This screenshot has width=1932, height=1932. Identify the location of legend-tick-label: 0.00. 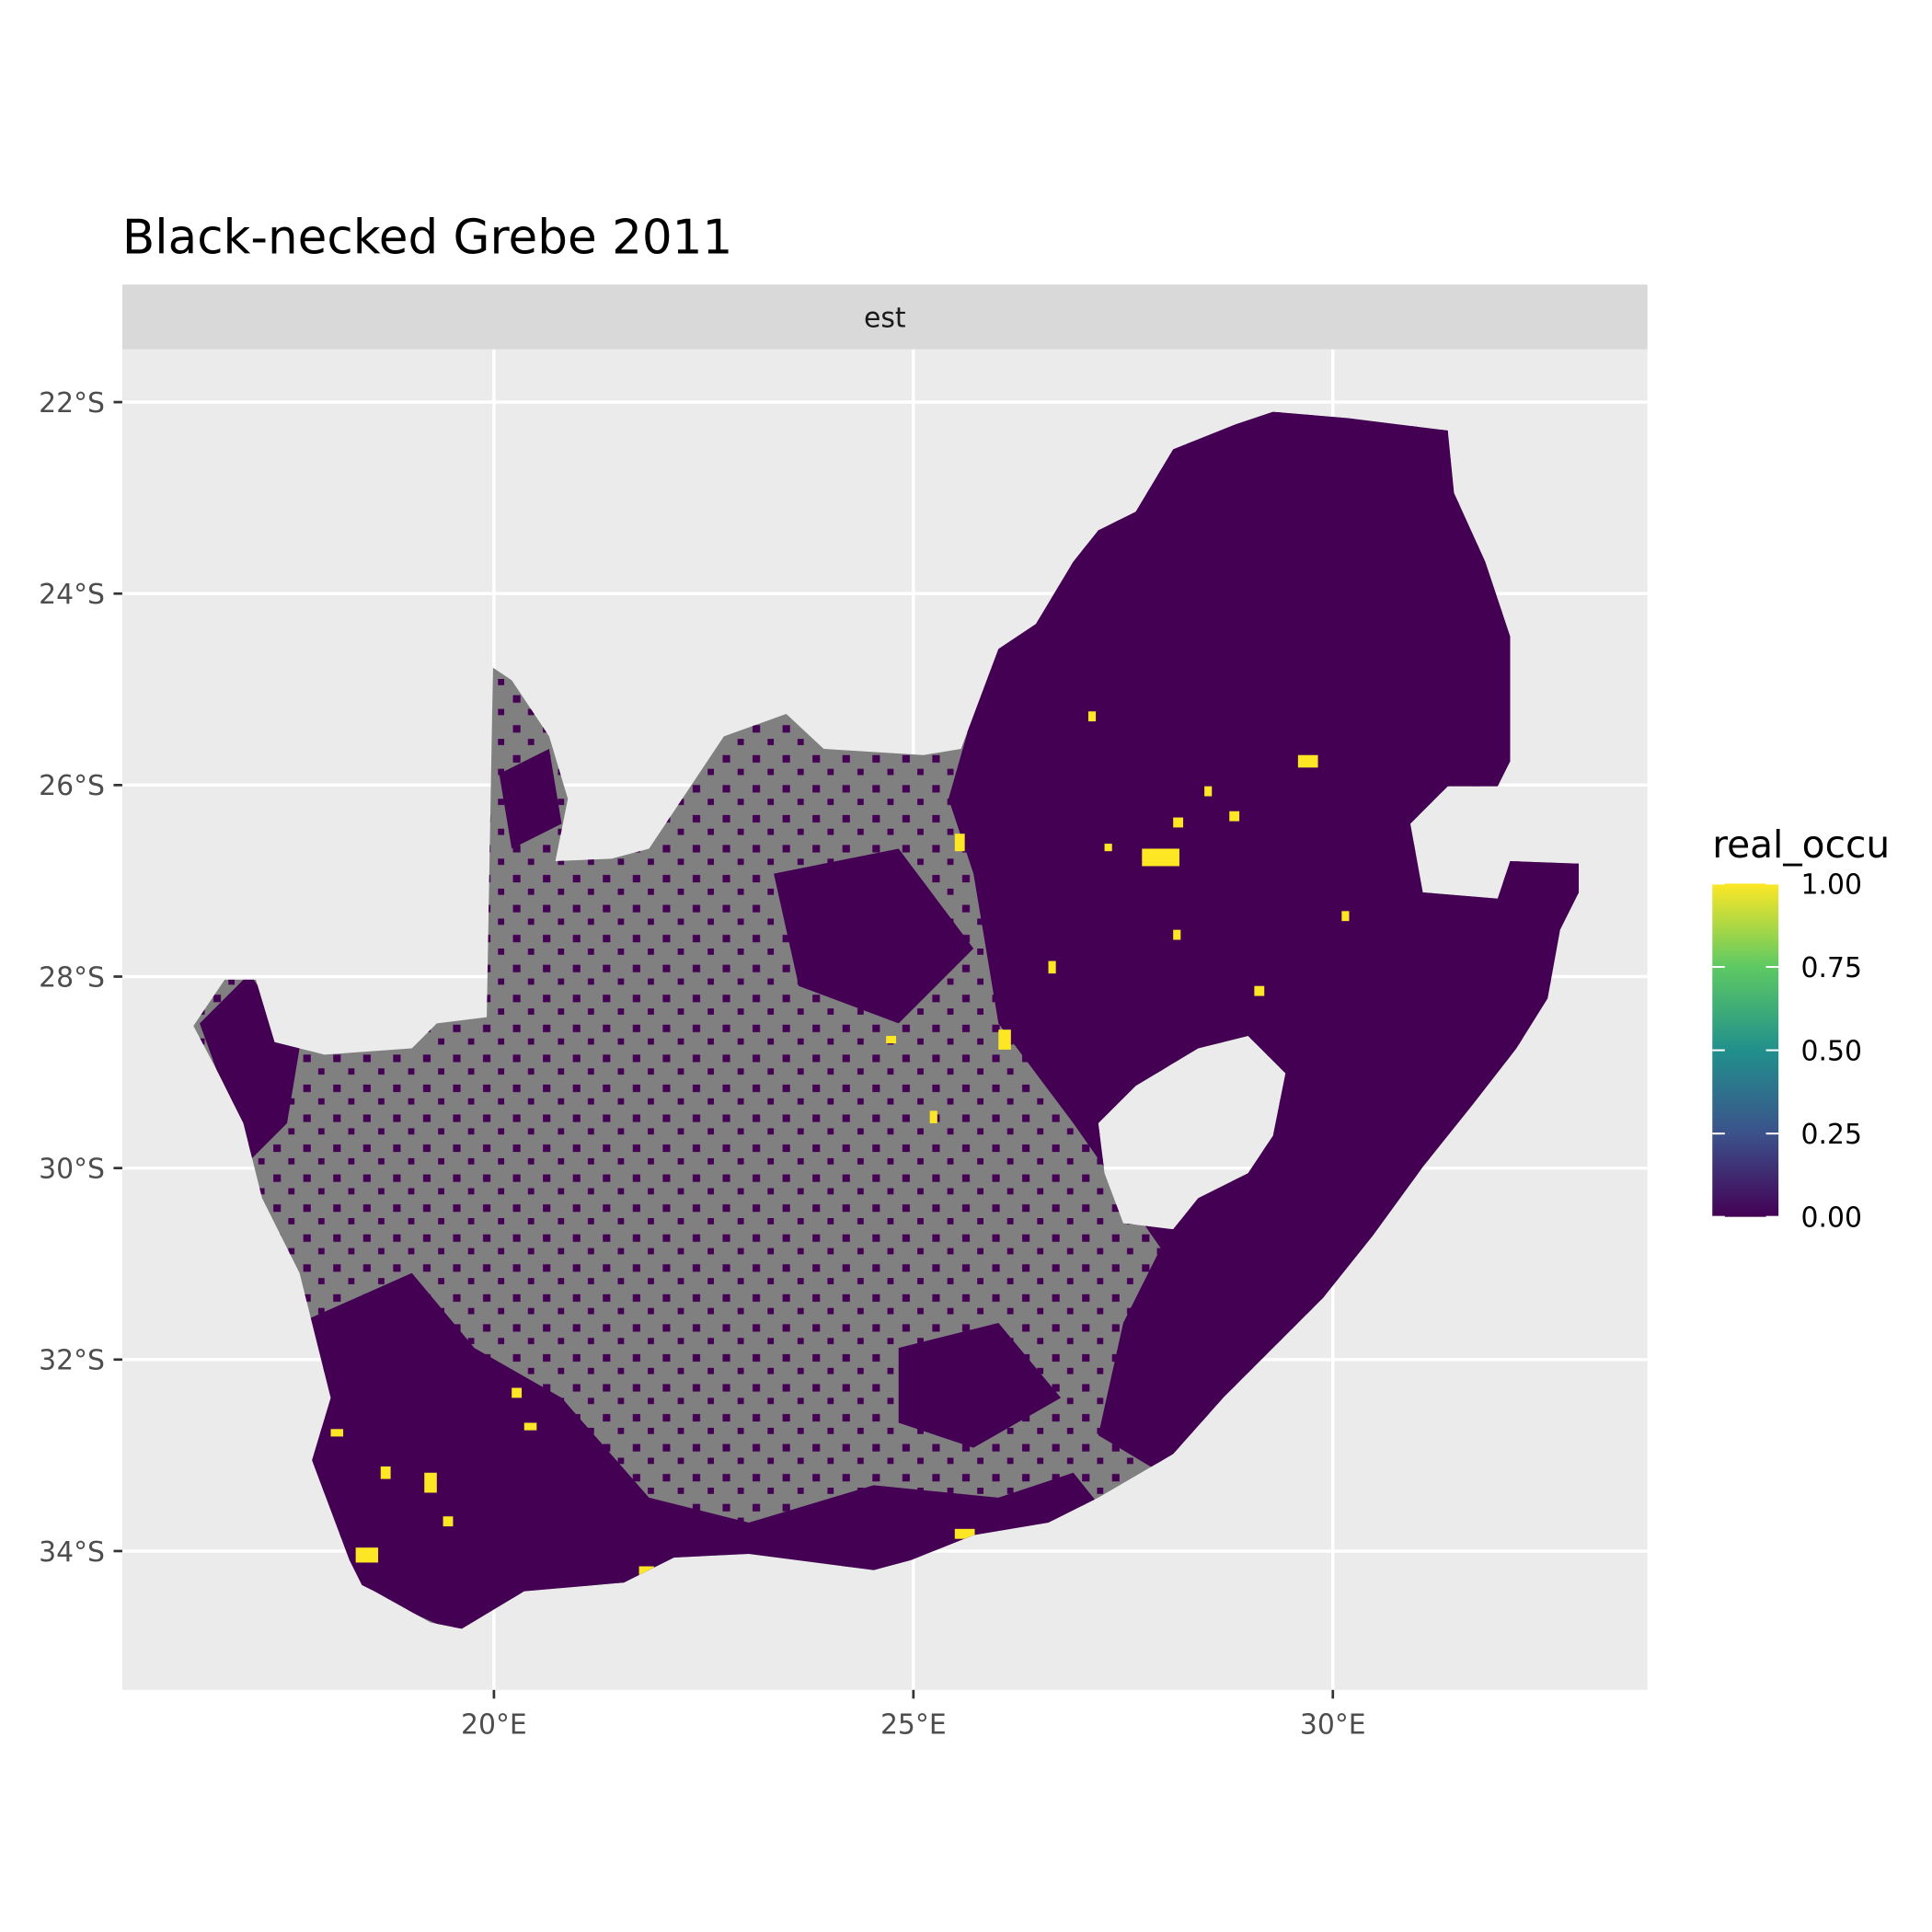
(1831, 1218).